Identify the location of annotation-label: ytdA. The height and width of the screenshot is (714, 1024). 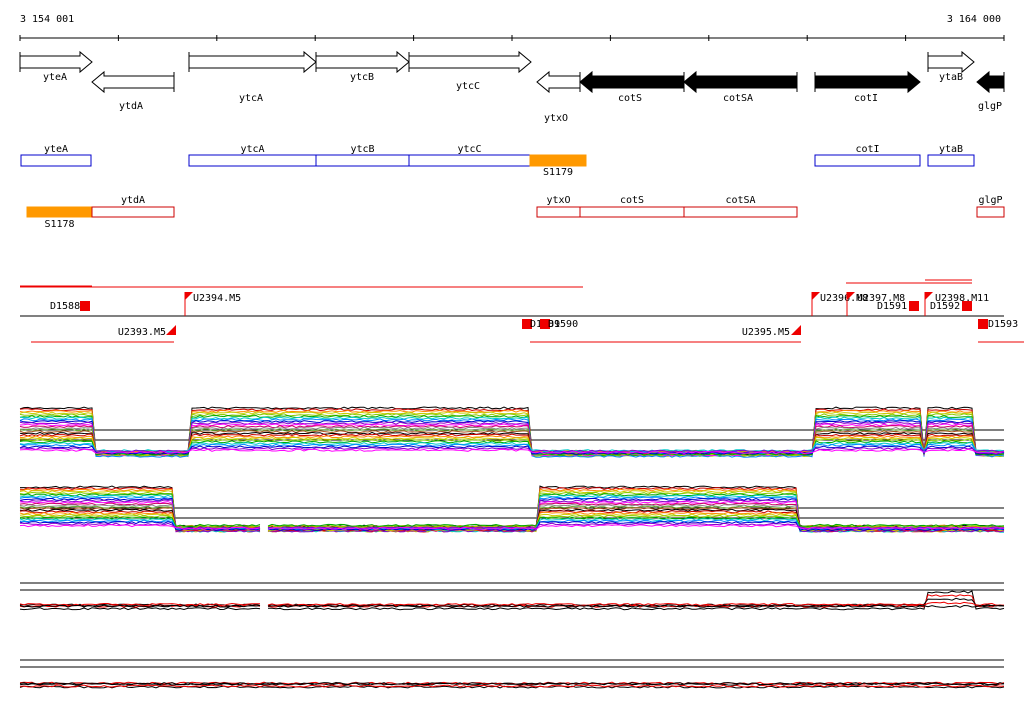
(133, 200).